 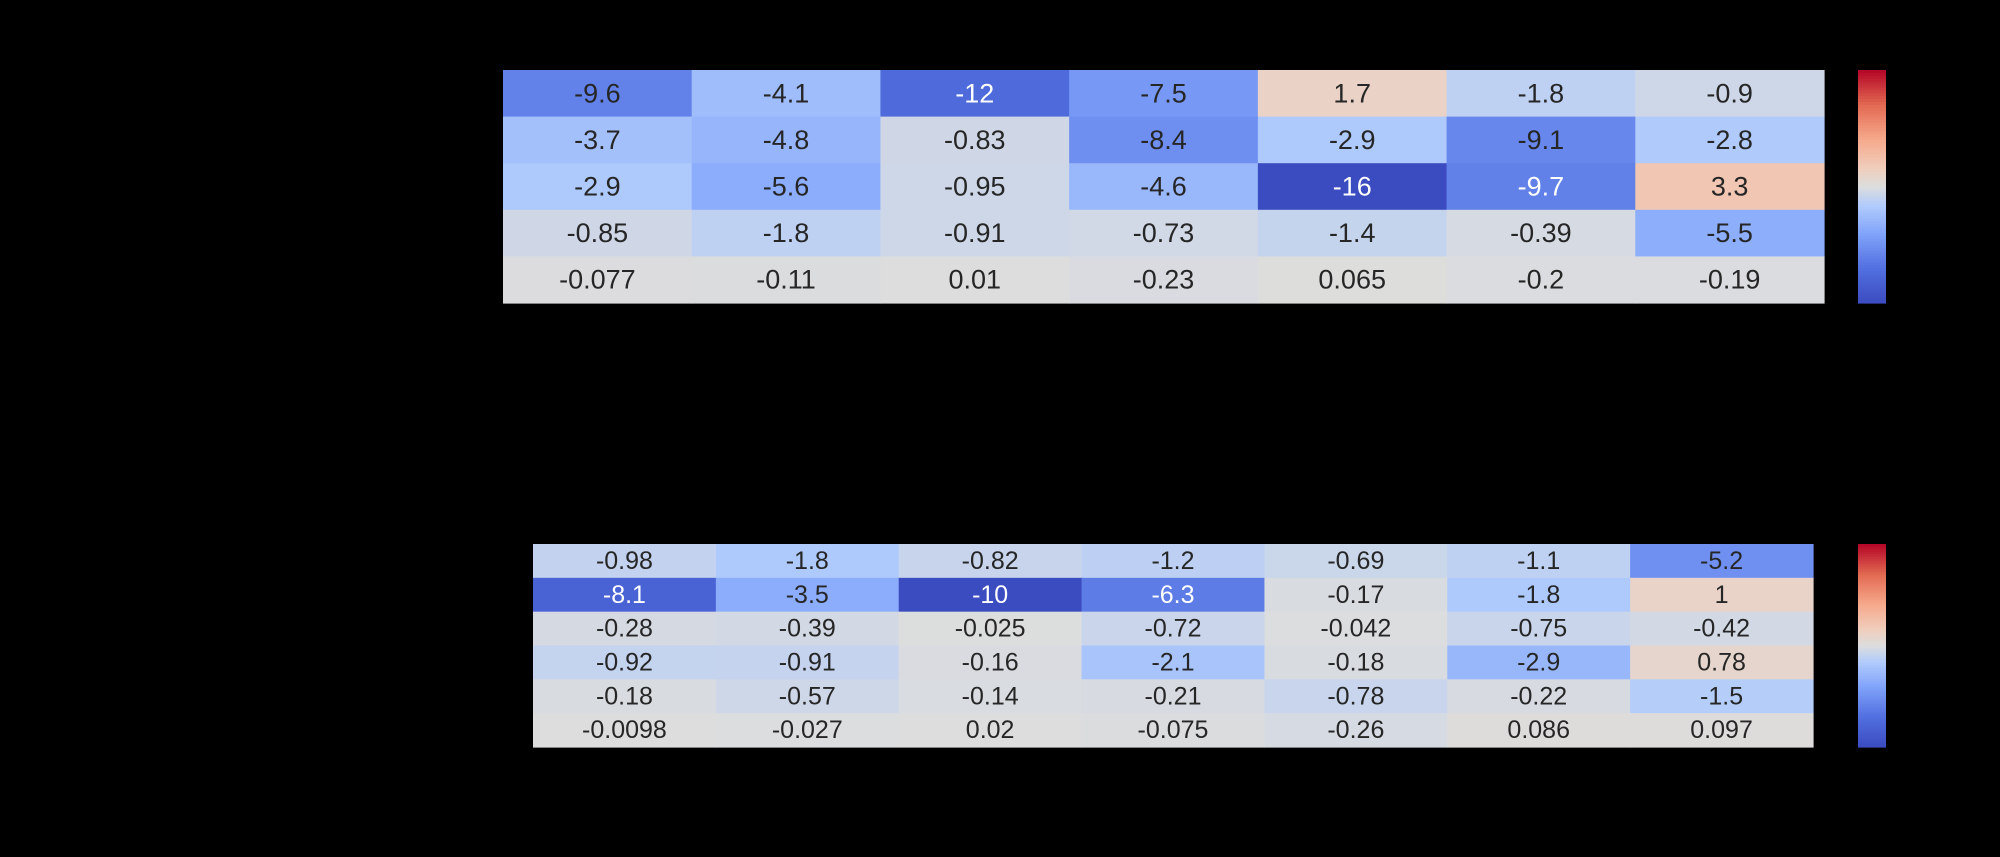 I want to click on cell-label: -0.82, so click(x=990, y=561).